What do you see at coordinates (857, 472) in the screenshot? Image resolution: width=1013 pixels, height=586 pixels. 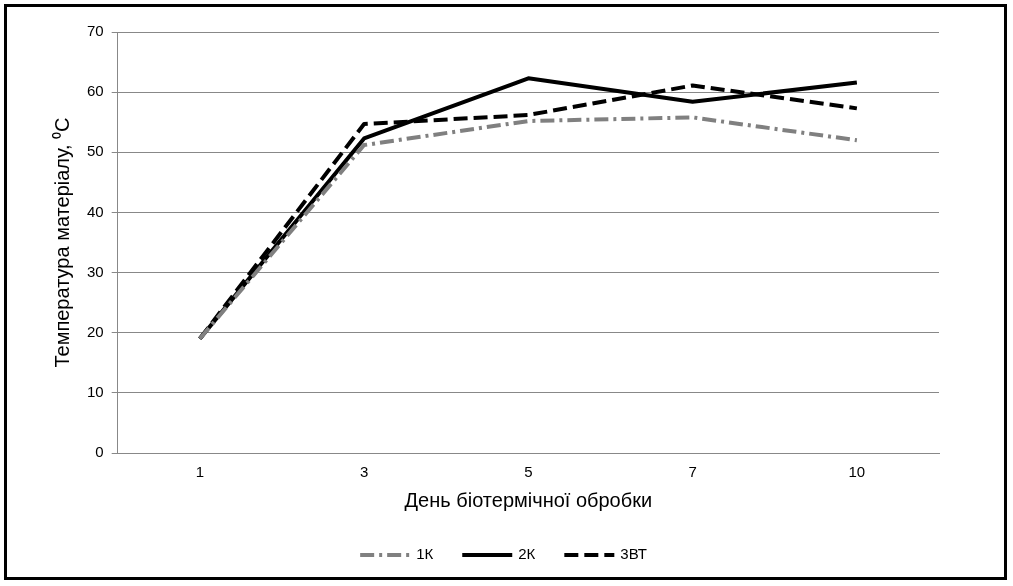 I see `x-tick-label: 10` at bounding box center [857, 472].